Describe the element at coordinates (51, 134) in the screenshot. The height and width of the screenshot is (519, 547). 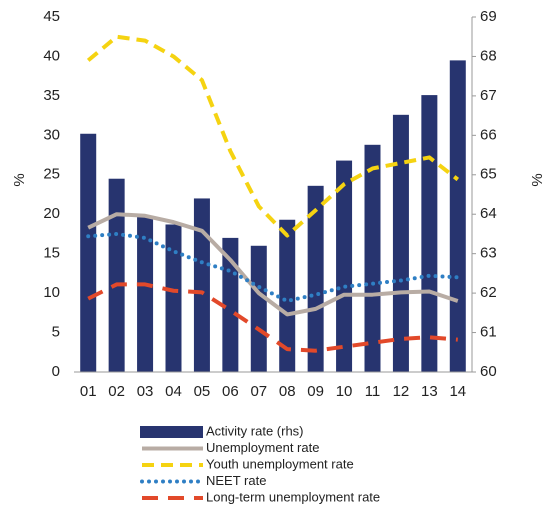
I see `y-tick-label: 30` at that location.